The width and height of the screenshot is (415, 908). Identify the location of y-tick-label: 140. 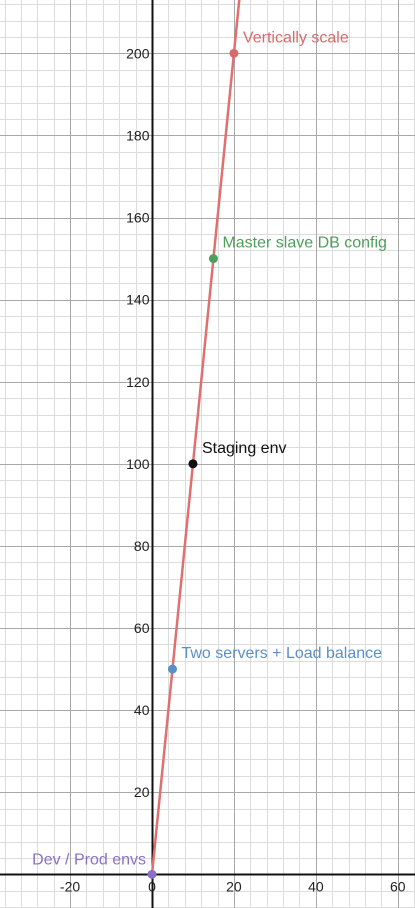
(138, 300).